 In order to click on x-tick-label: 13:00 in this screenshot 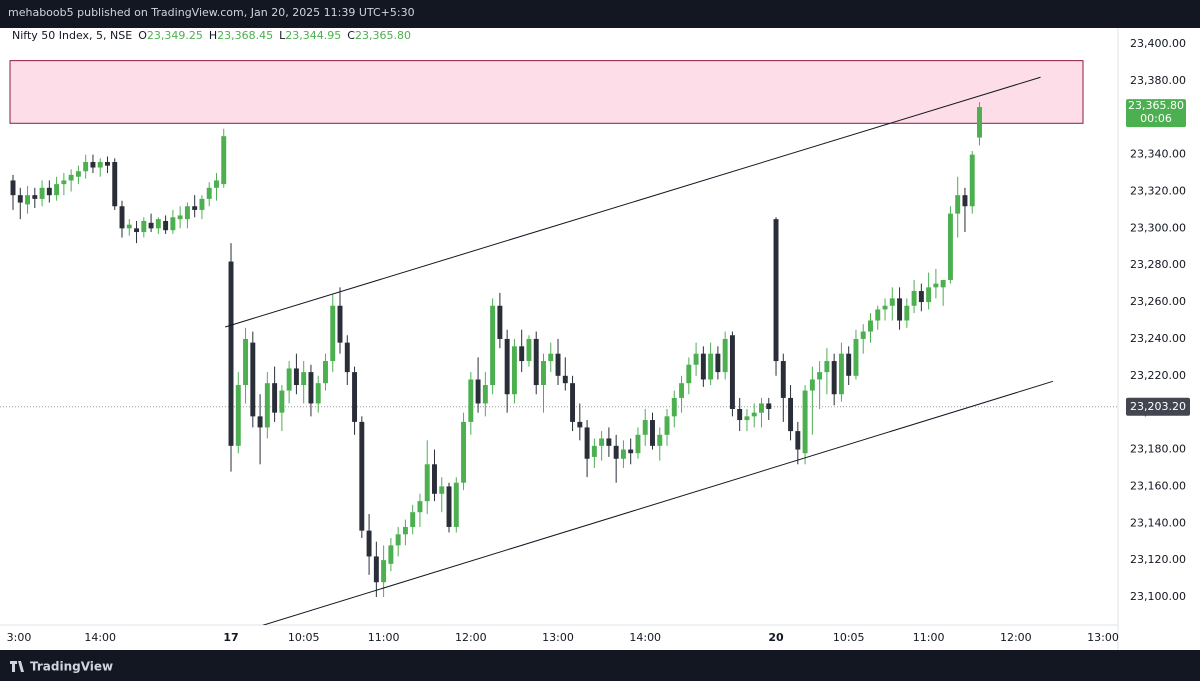, I will do `click(558, 637)`.